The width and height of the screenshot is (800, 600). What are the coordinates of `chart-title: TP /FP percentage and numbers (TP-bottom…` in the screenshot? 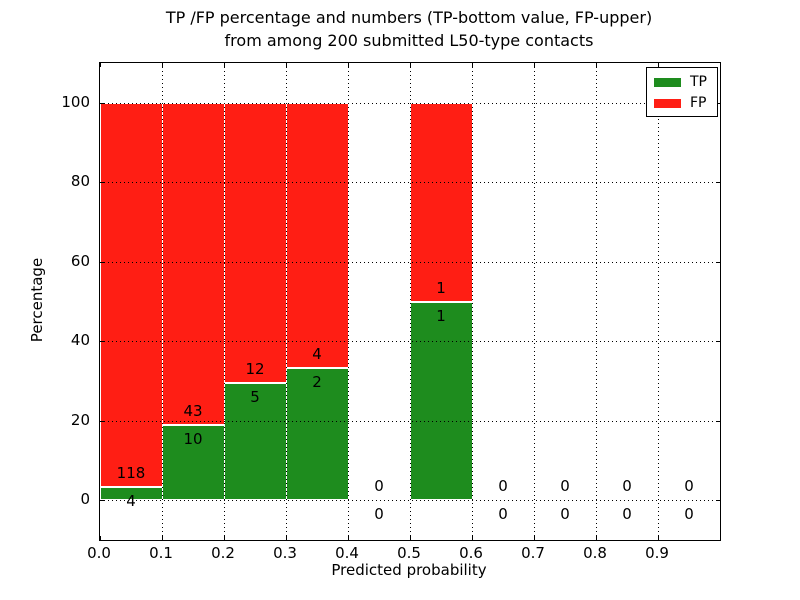 It's located at (409, 29).